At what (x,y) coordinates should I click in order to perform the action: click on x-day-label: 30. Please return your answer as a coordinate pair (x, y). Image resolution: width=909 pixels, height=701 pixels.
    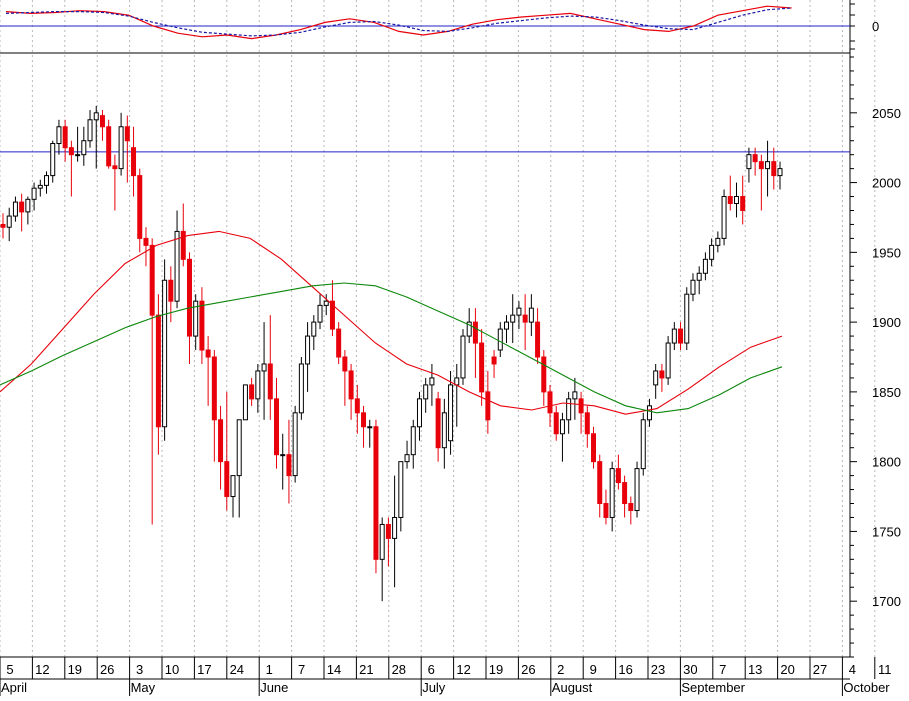
    Looking at the image, I should click on (690, 669).